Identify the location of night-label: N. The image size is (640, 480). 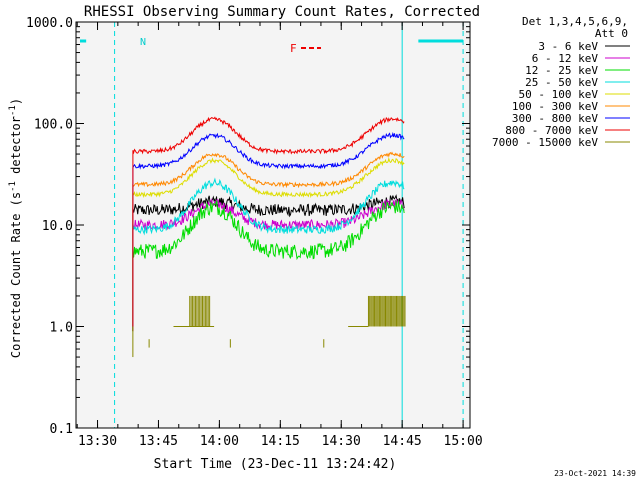
(143, 42).